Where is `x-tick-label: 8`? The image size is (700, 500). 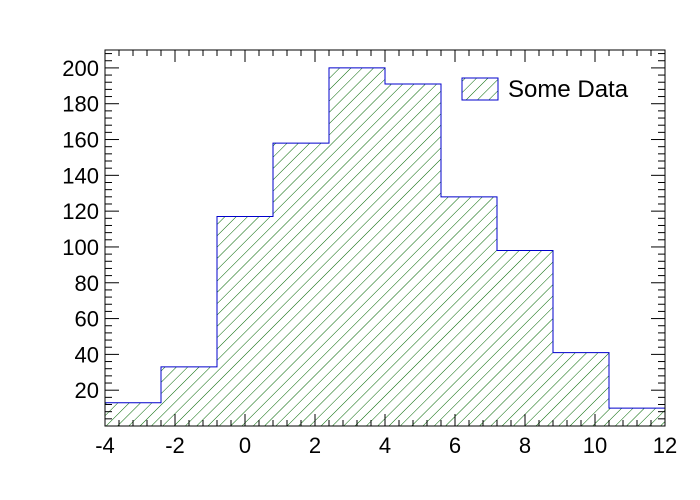 x-tick-label: 8 is located at coordinates (525, 445).